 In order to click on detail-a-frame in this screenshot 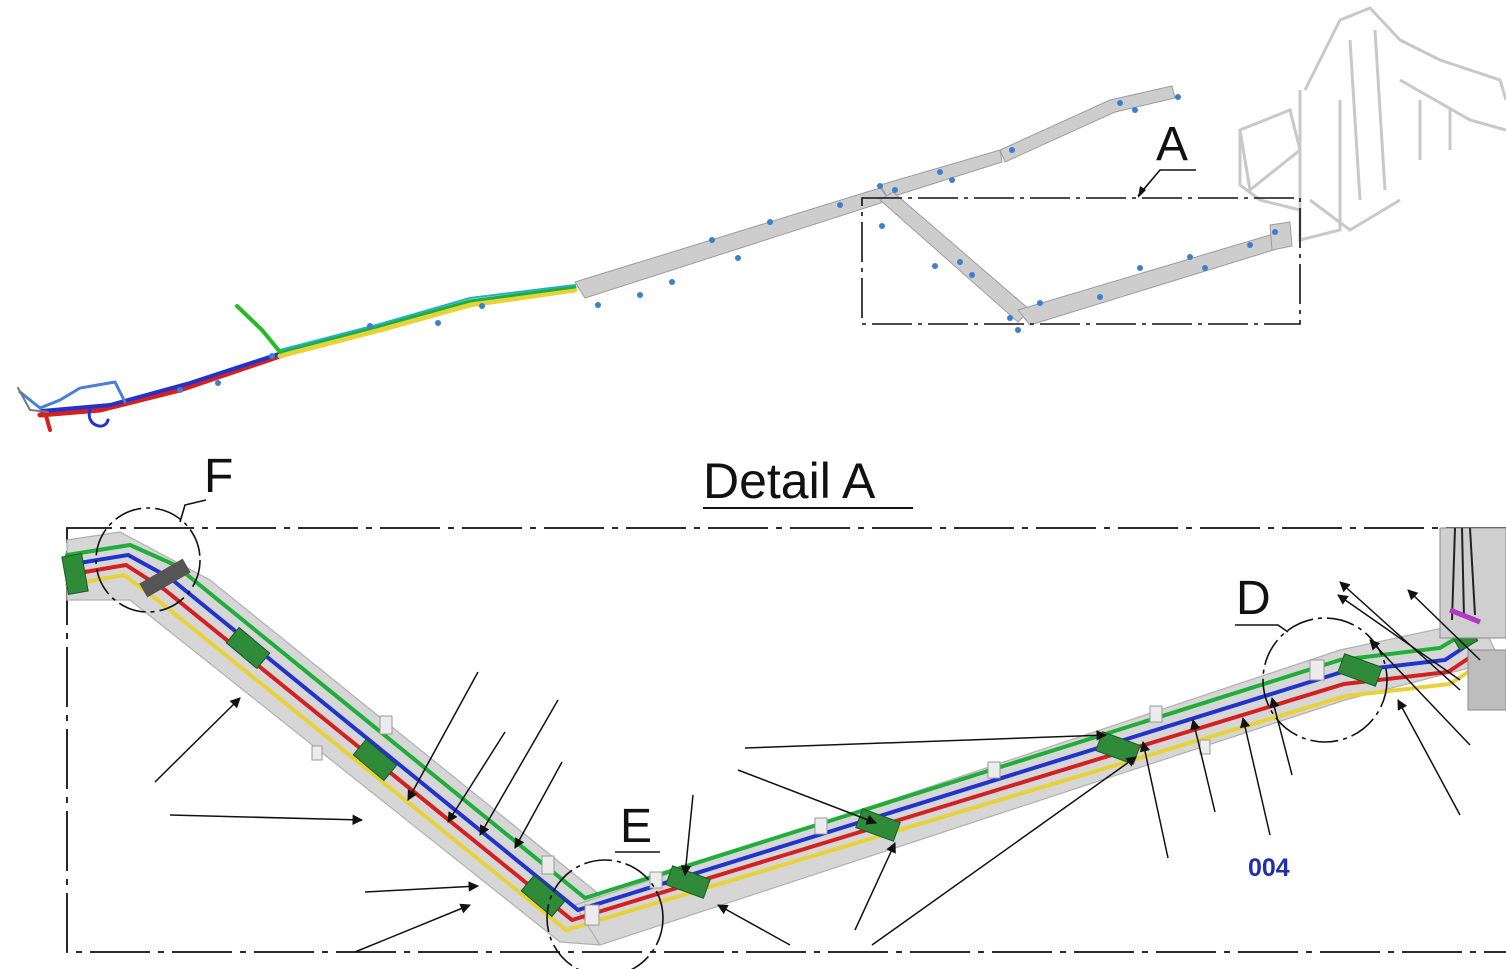, I will do `click(1081, 261)`.